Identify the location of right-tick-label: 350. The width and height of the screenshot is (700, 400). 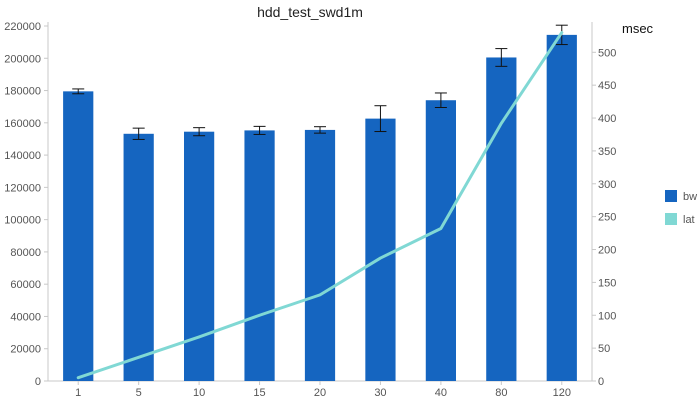
(607, 152).